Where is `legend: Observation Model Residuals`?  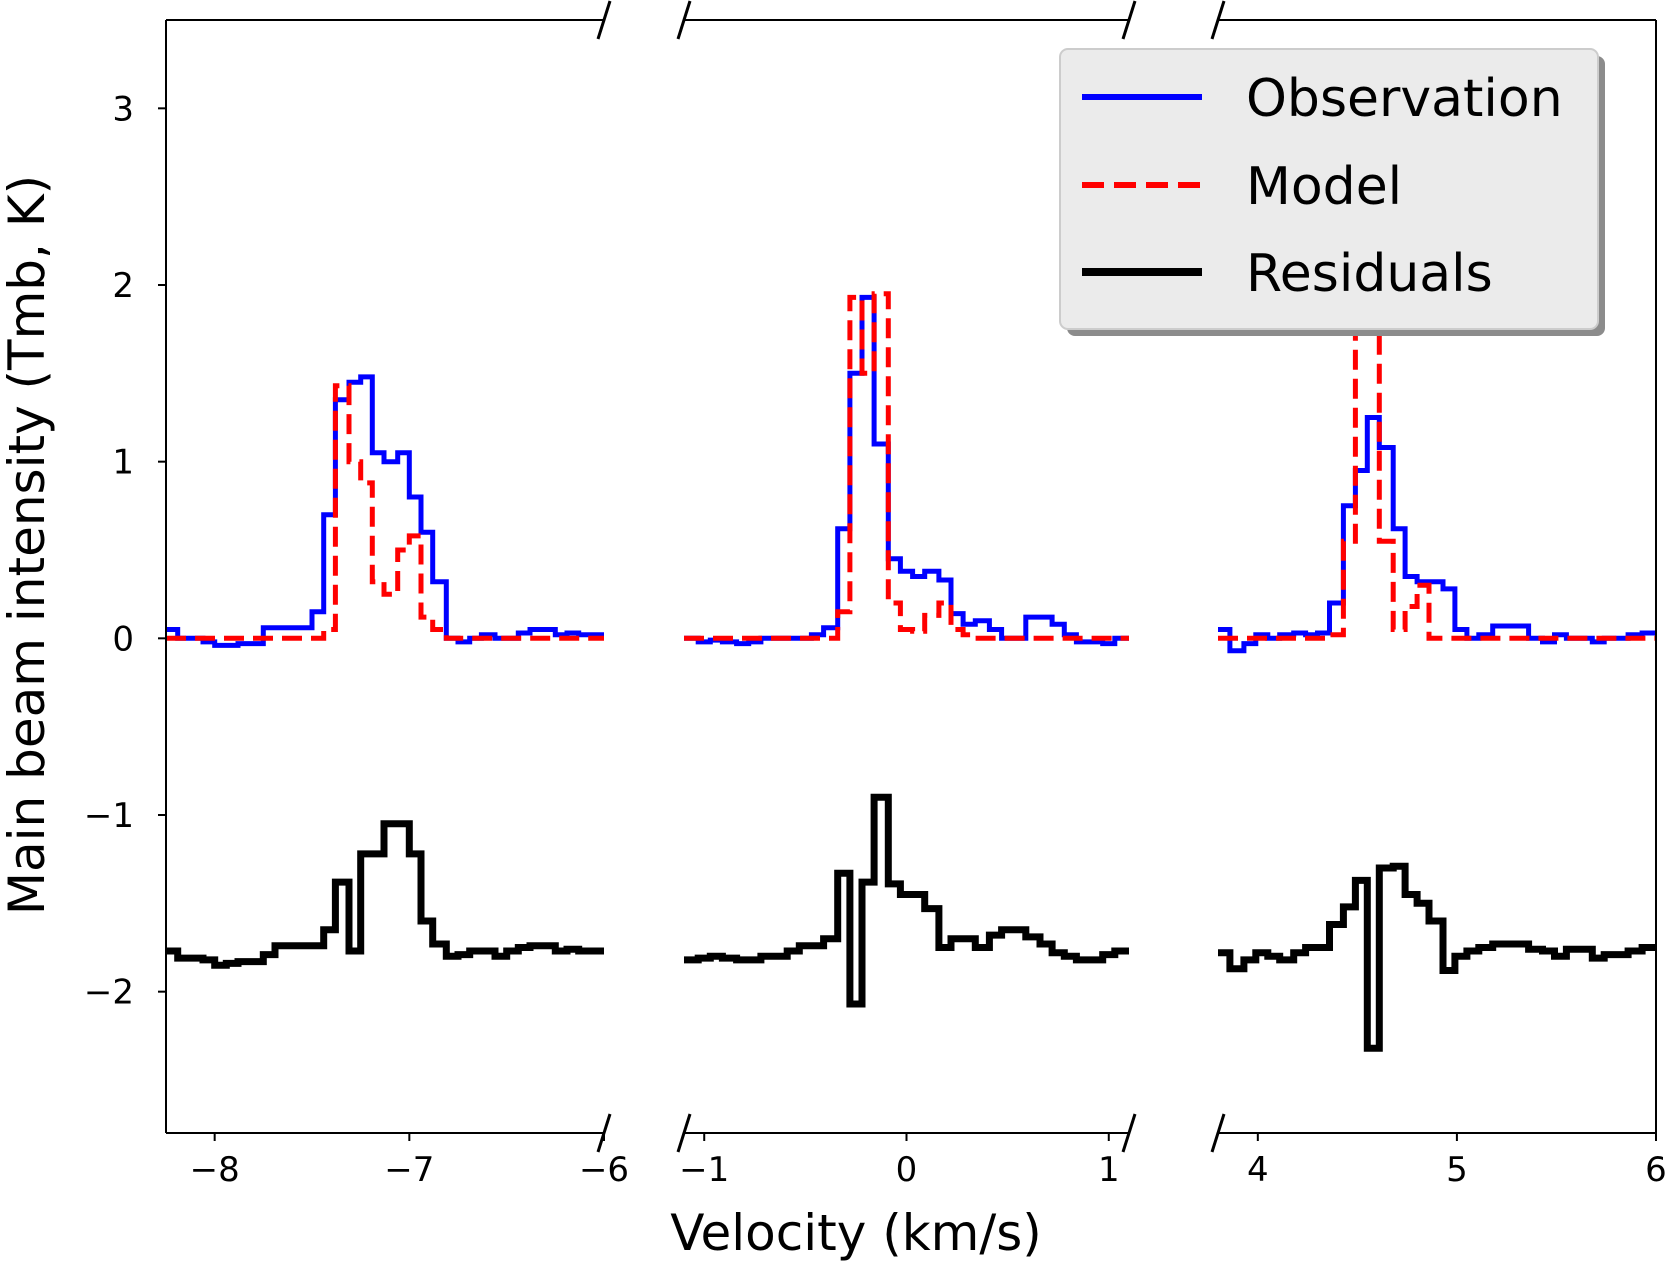 legend: Observation Model Residuals is located at coordinates (1332, 192).